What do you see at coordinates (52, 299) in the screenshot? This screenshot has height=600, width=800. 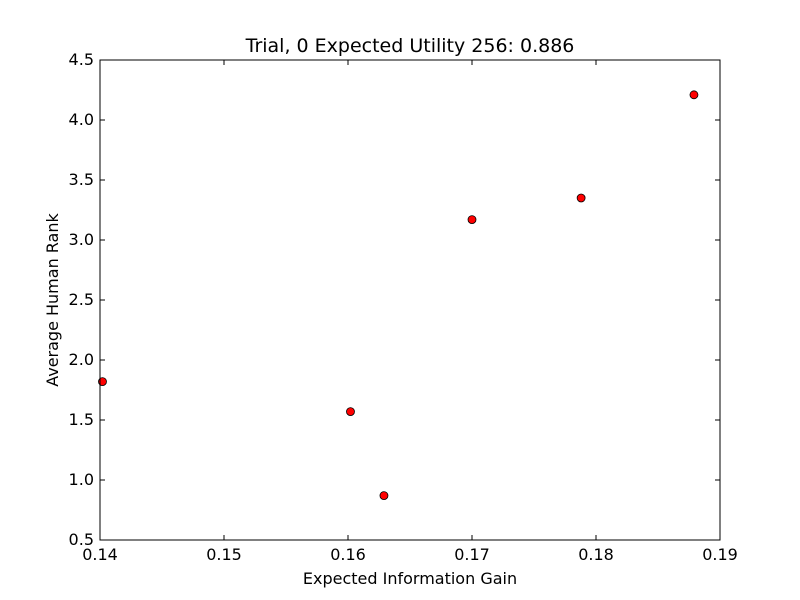 I see `y-axis-title: Average Human Rank` at bounding box center [52, 299].